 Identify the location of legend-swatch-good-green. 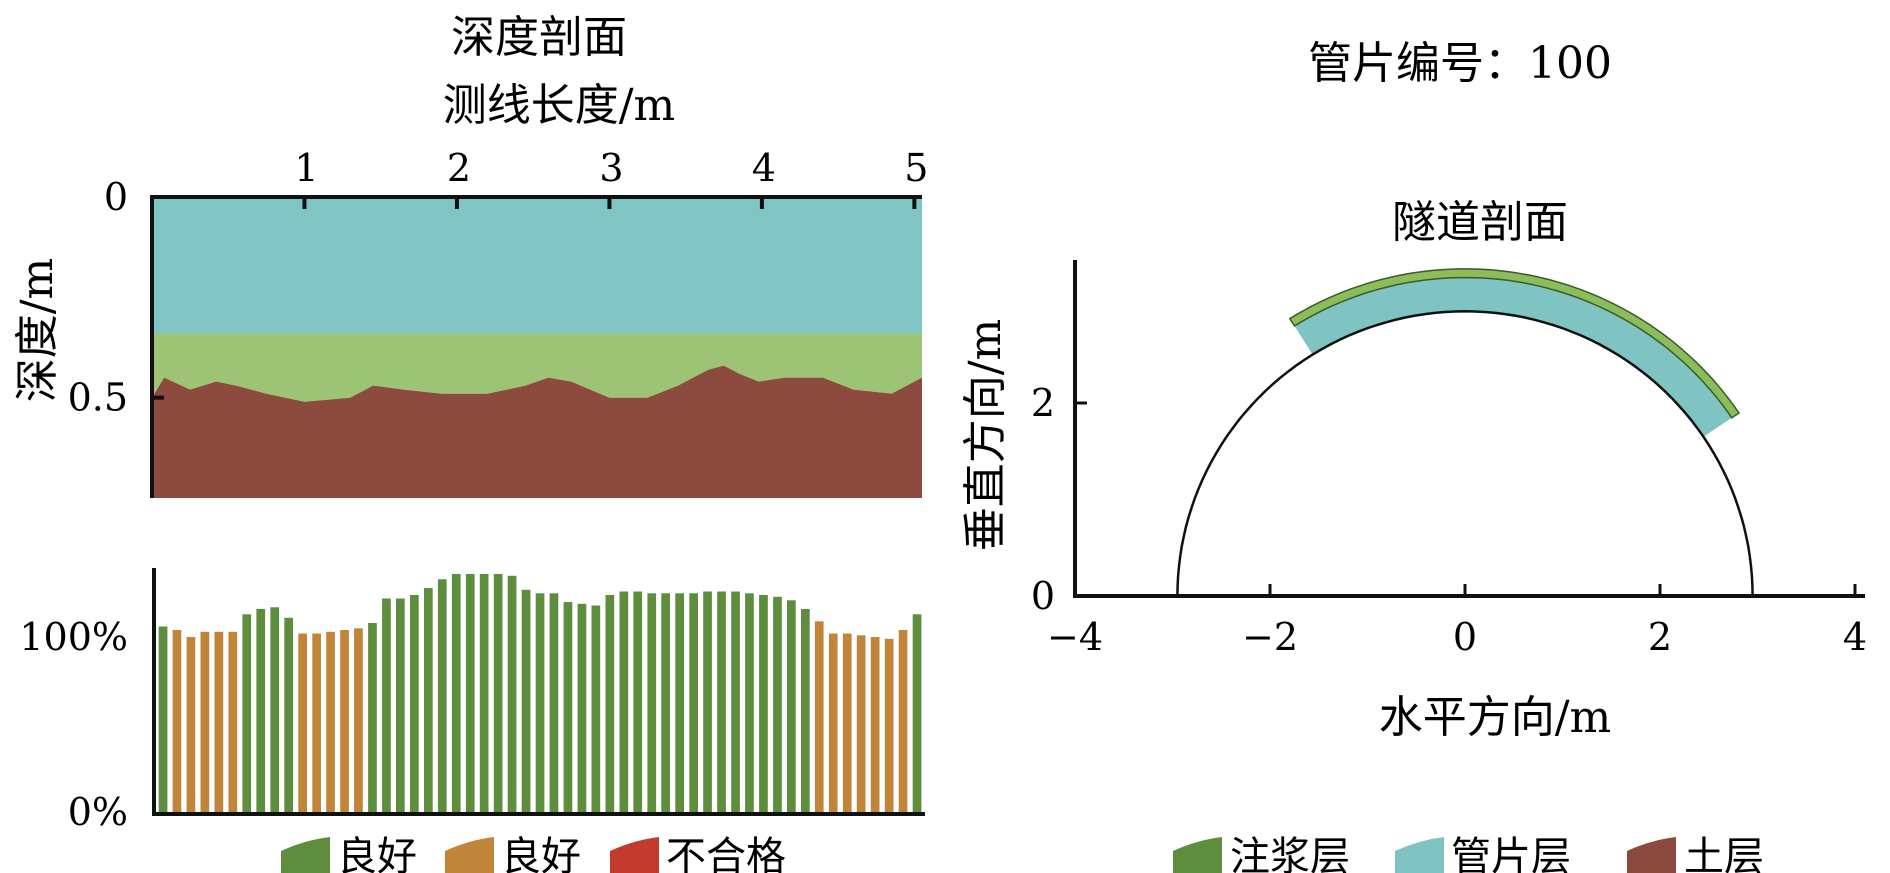
(305, 855).